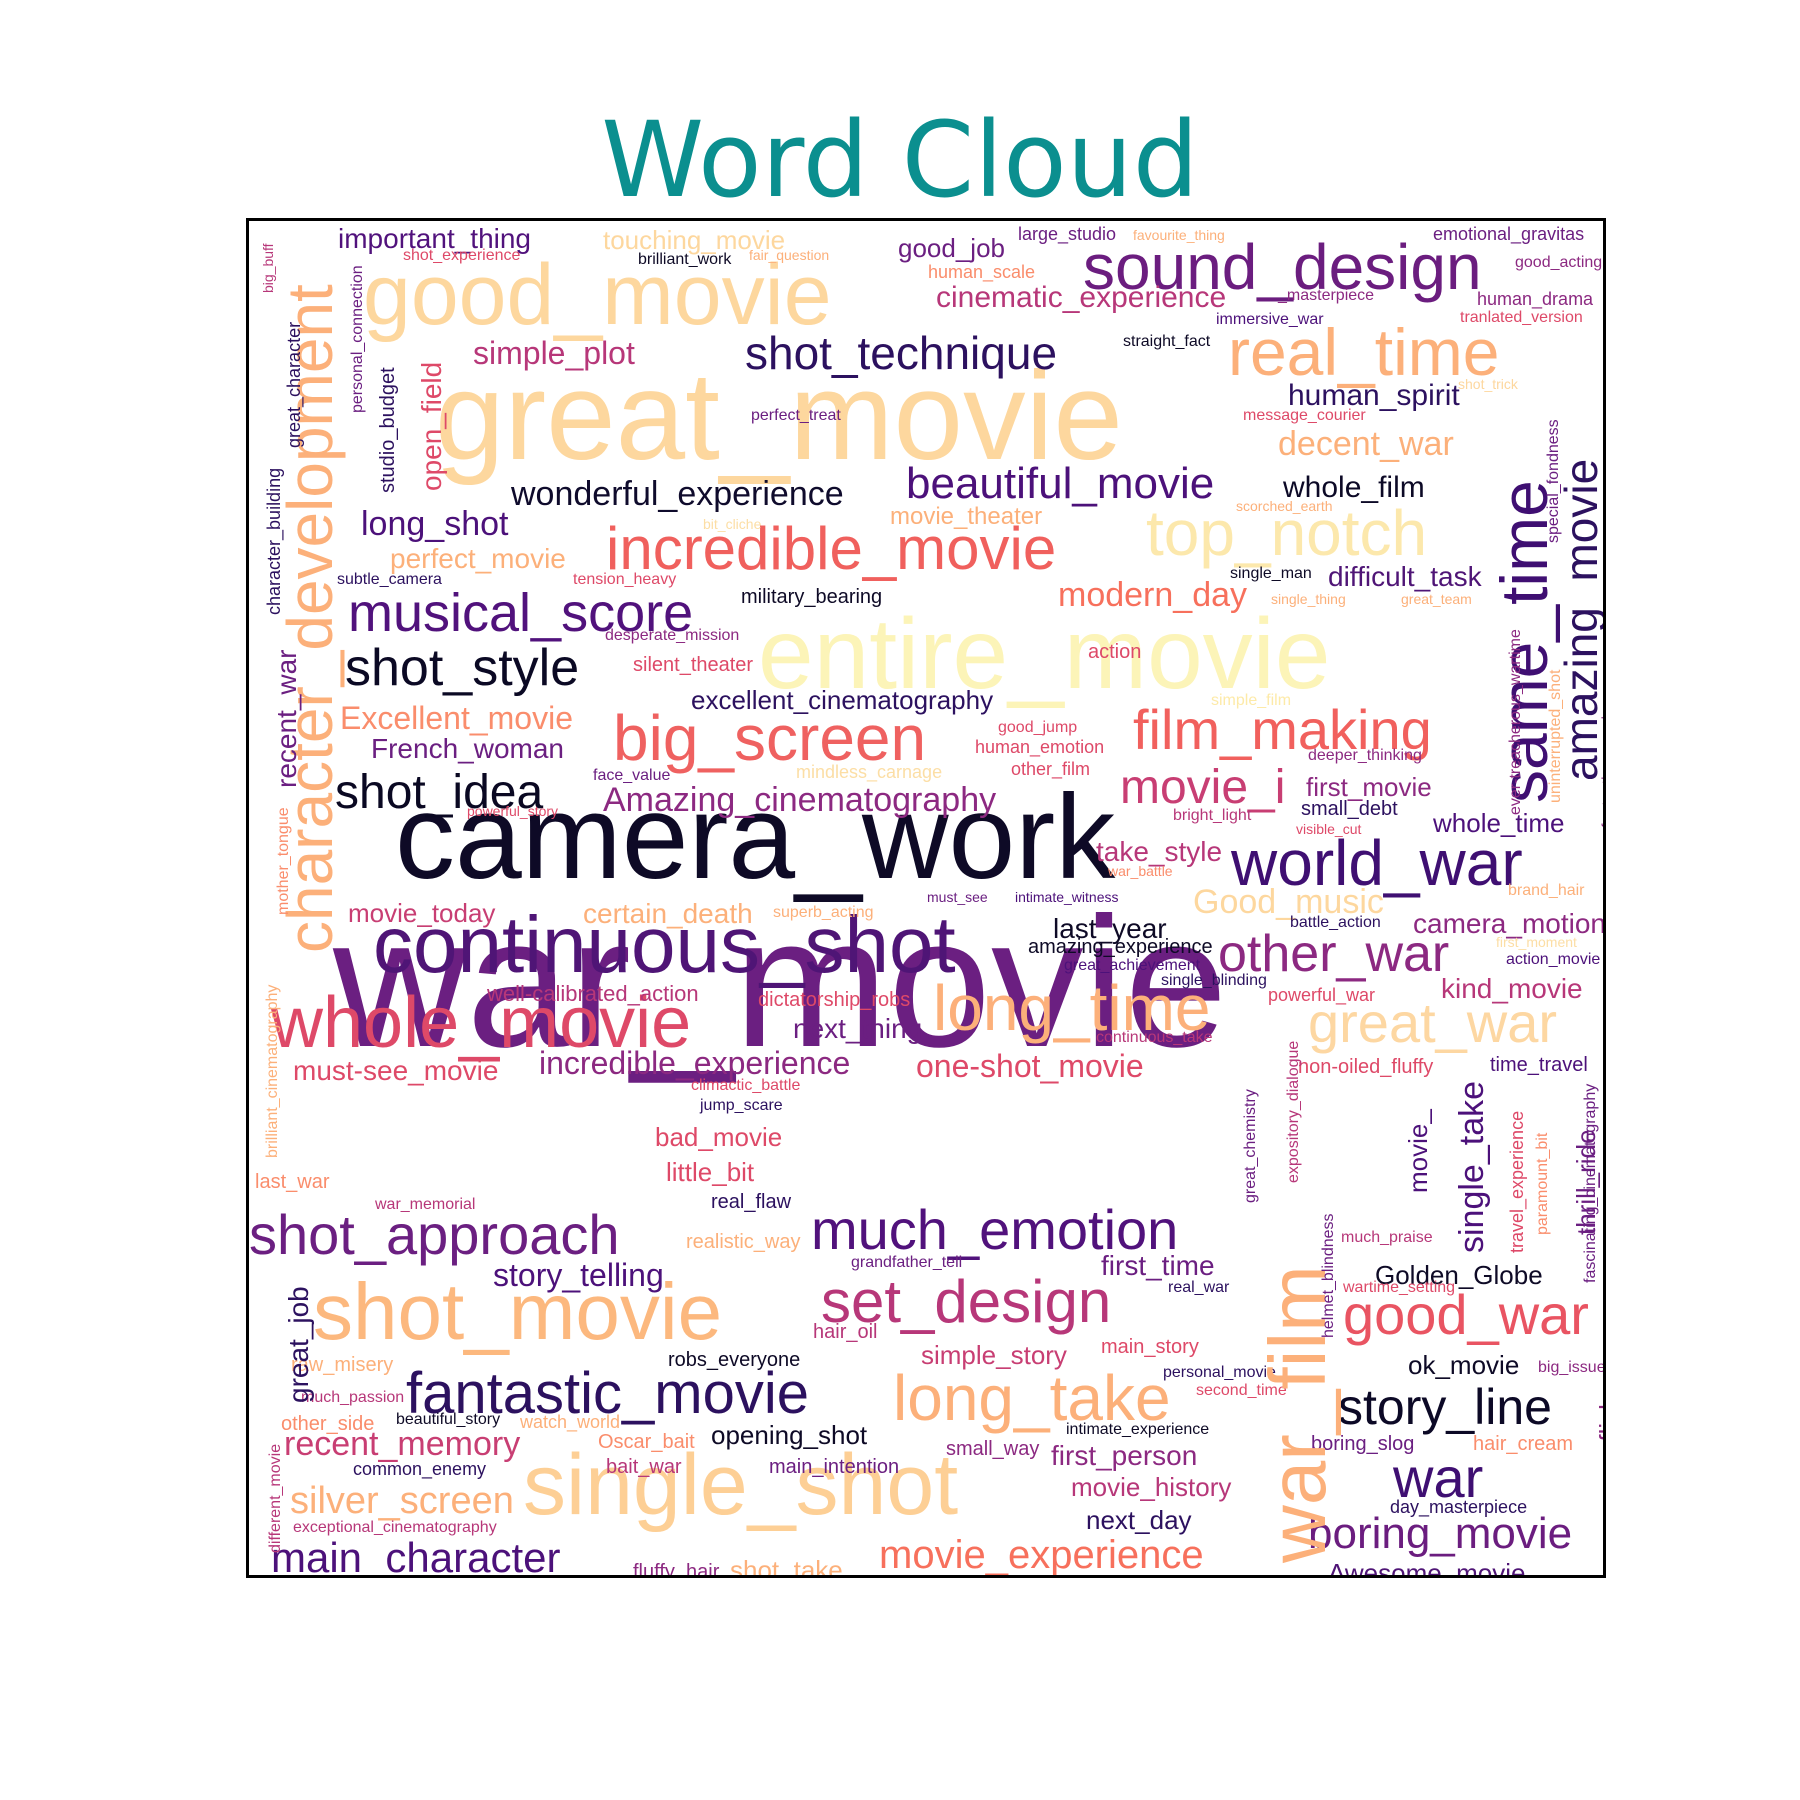  I want to click on word-wartime-setting: wartime_setting, so click(1399, 1287).